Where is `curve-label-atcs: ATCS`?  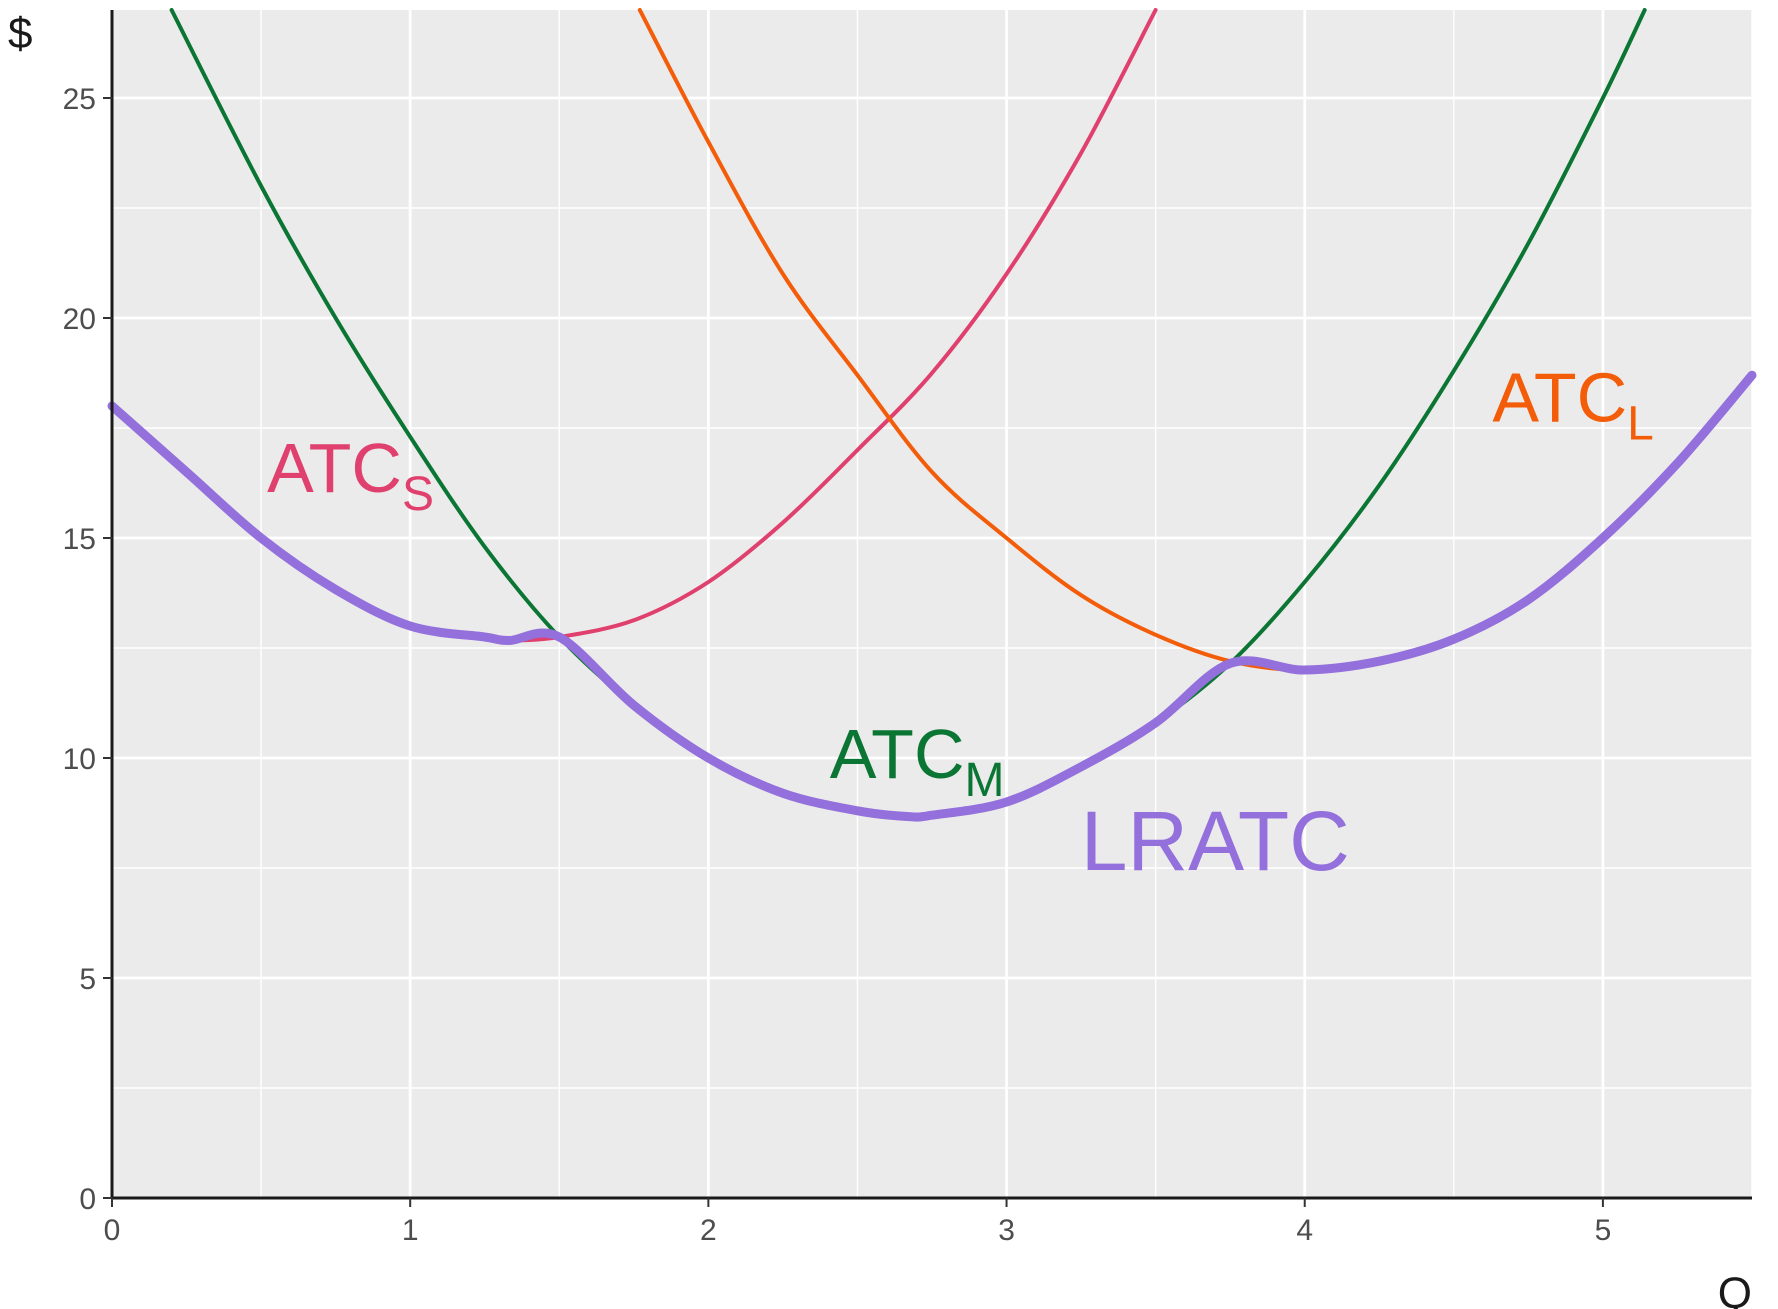 curve-label-atcs: ATCS is located at coordinates (350, 475).